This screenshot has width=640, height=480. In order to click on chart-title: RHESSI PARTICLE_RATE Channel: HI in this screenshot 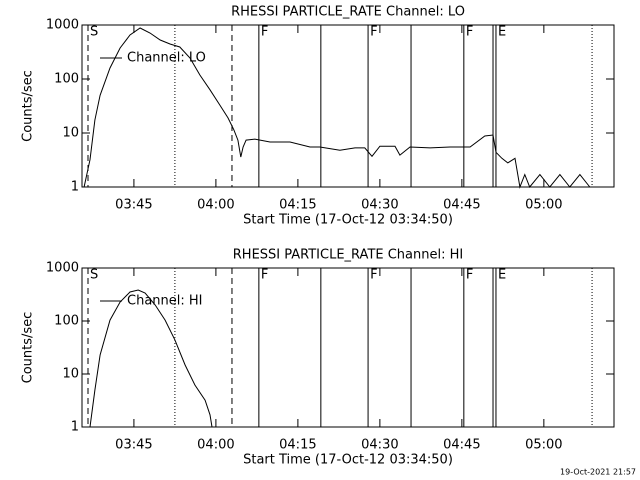, I will do `click(348, 255)`.